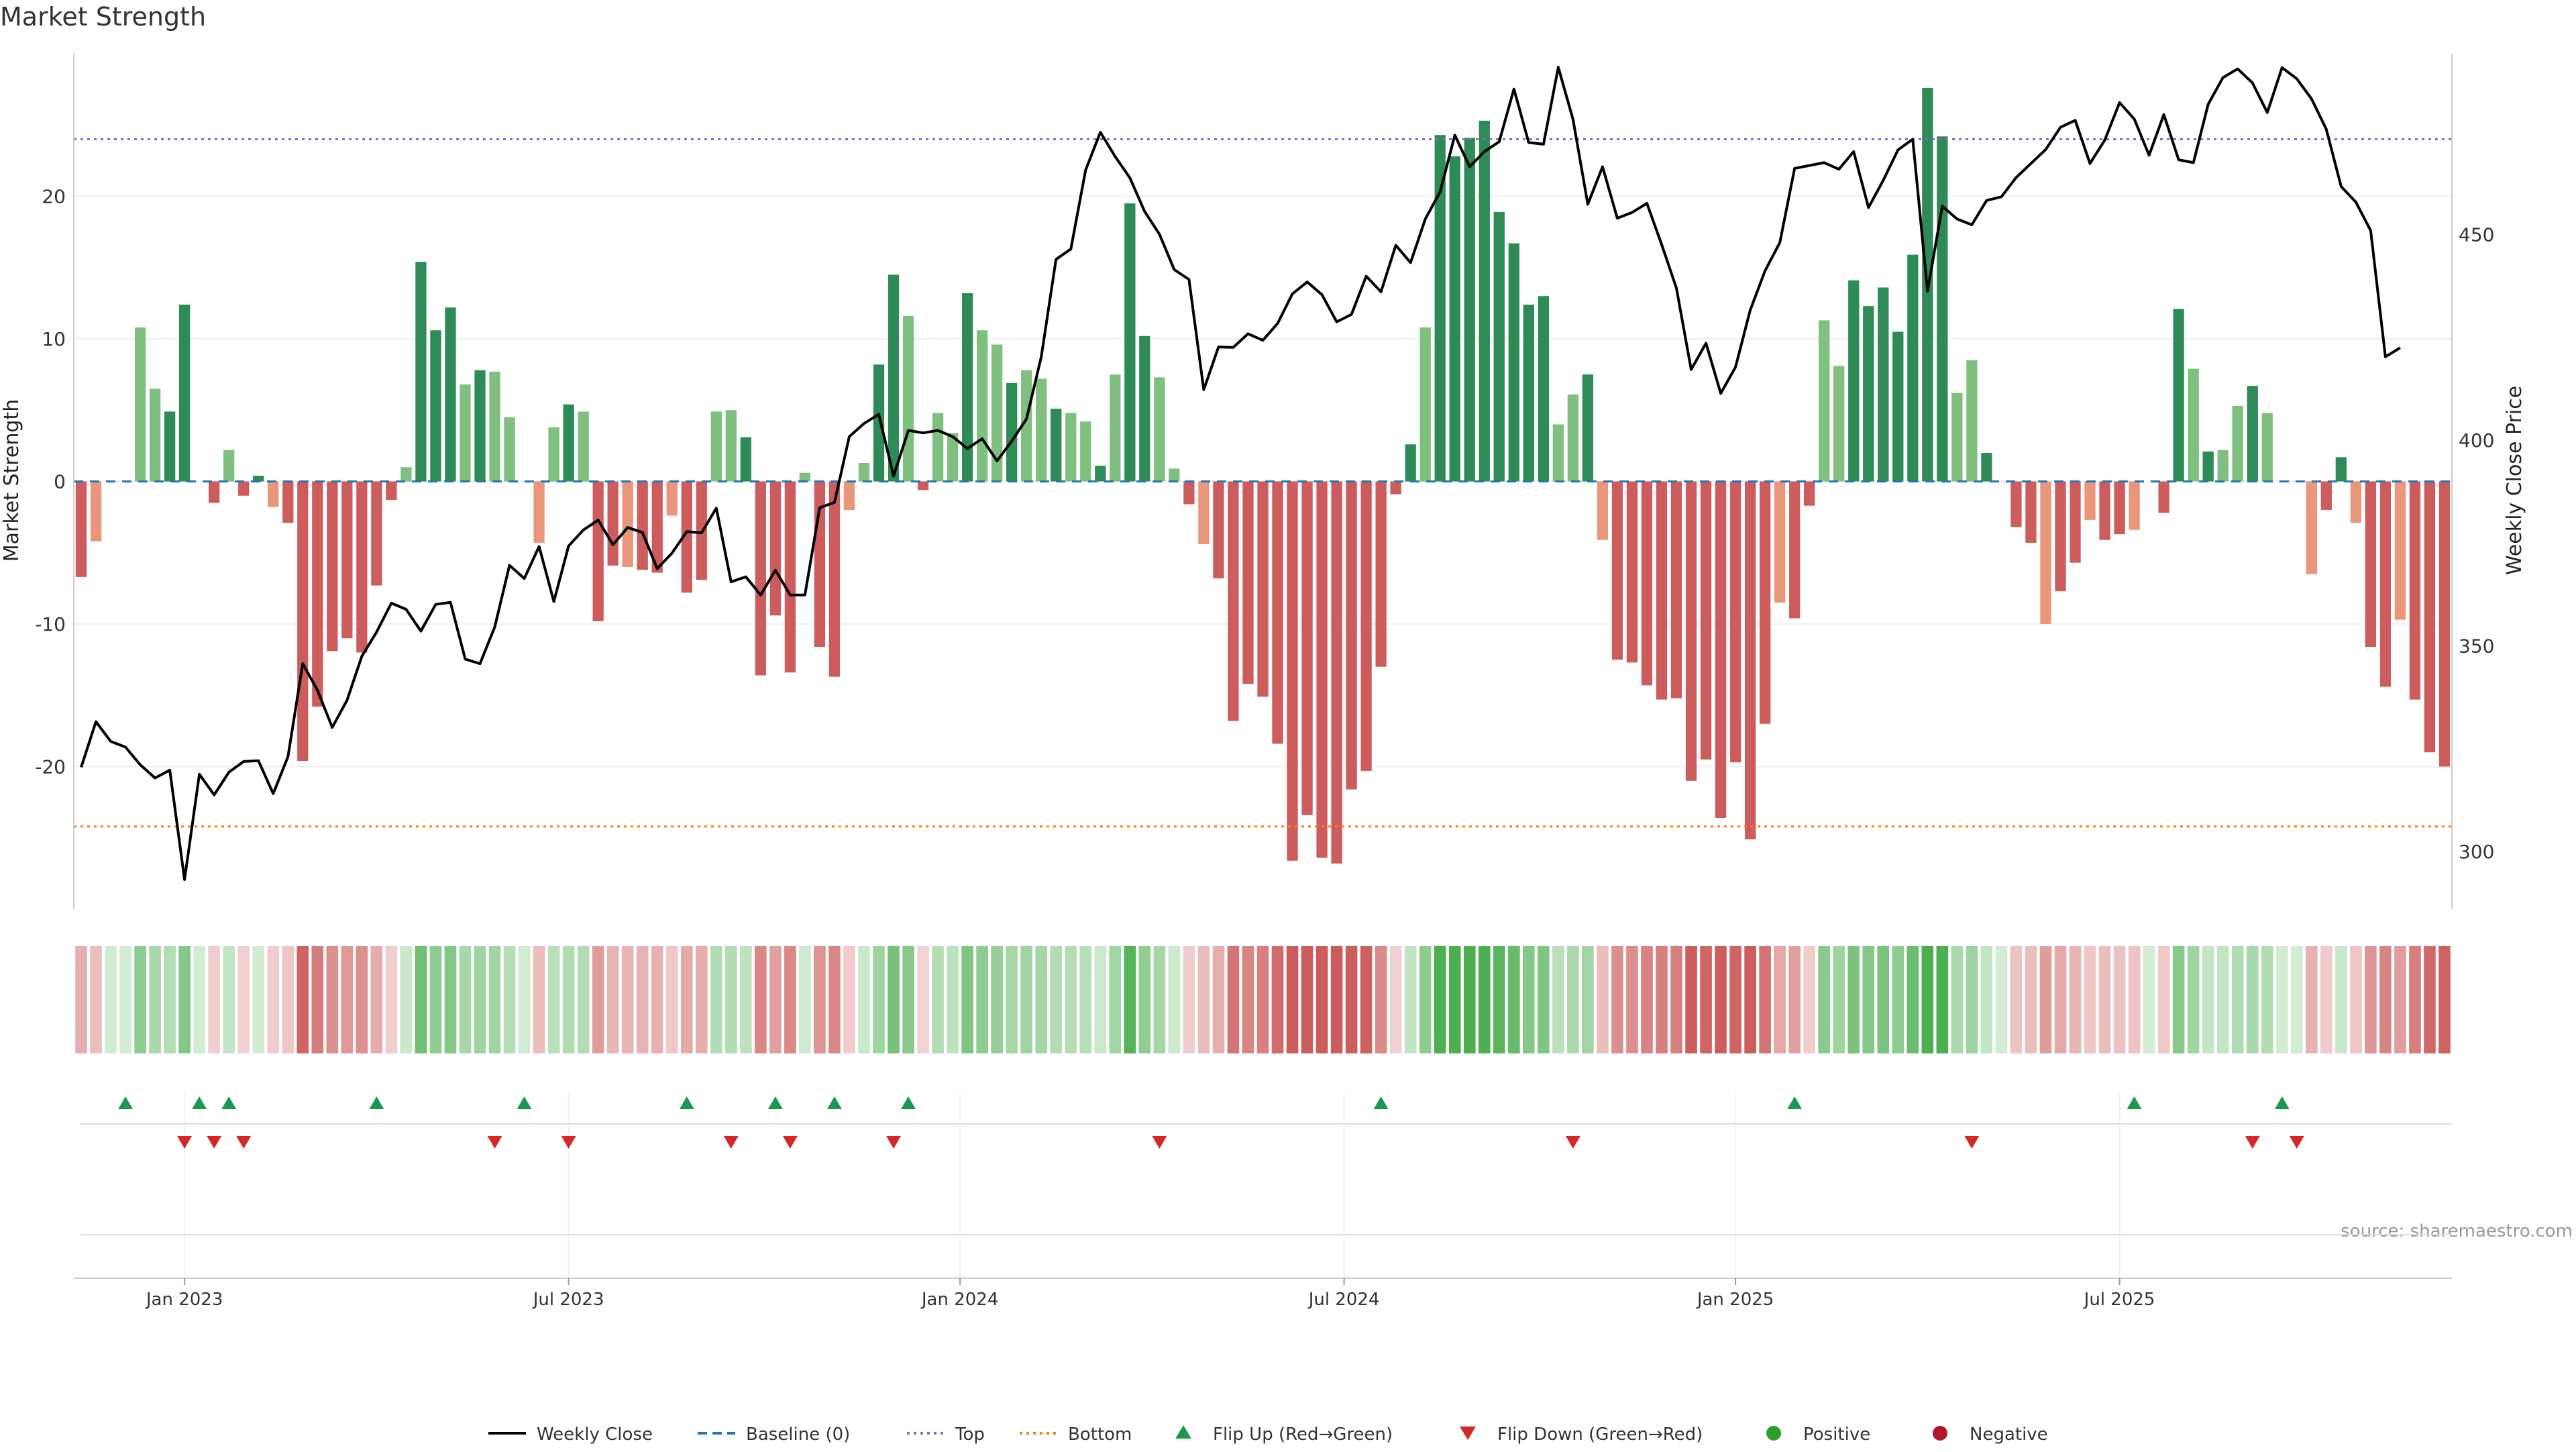  Describe the element at coordinates (1836, 1435) in the screenshot. I see `legend-label: Positive` at that location.